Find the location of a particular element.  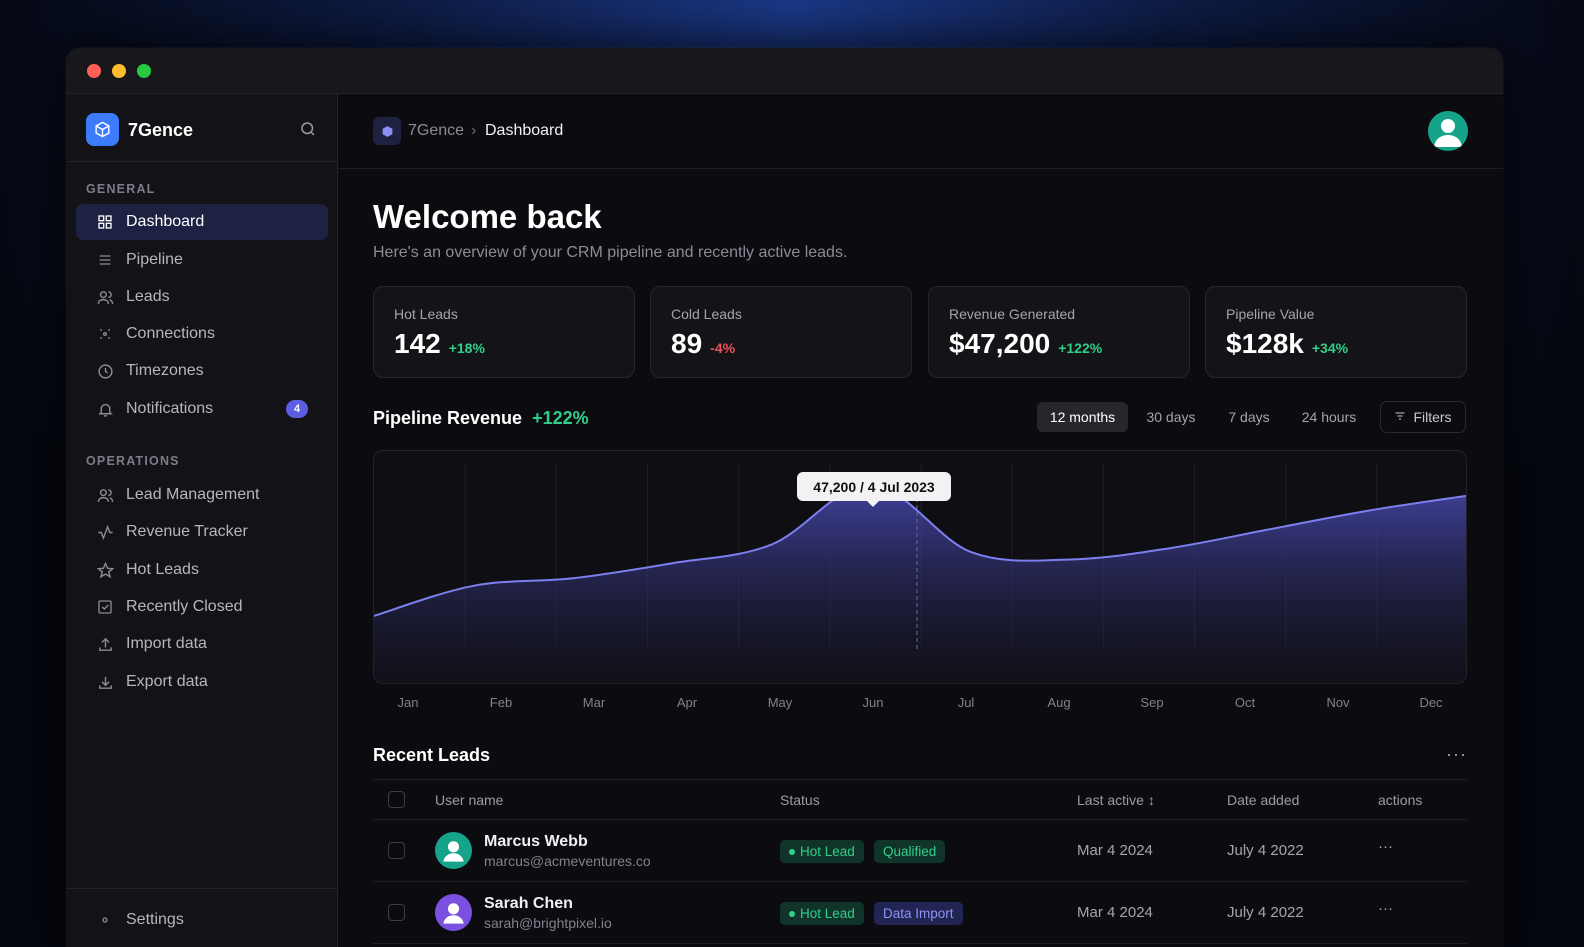

chart-point-jul is located at coordinates (971, 552).